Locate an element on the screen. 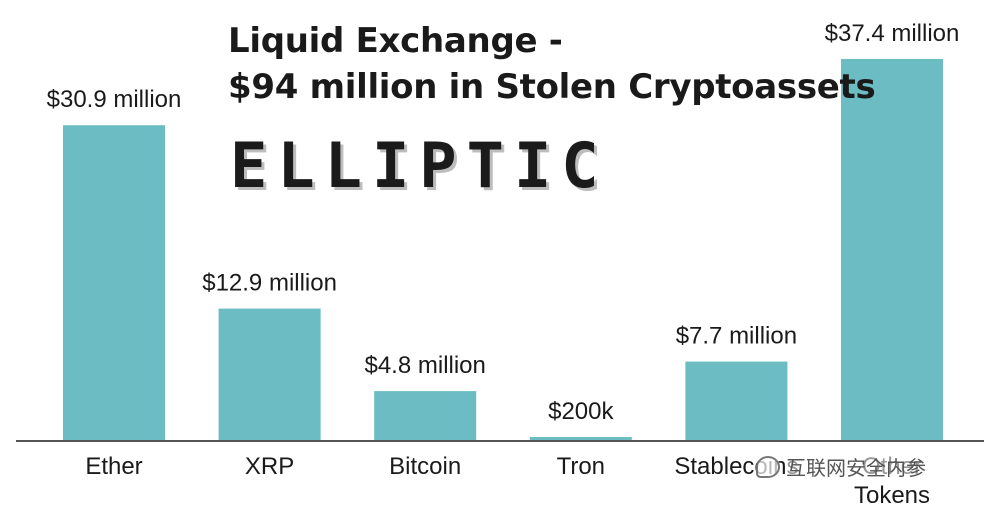  category-label-tron: Tron is located at coordinates (581, 466).